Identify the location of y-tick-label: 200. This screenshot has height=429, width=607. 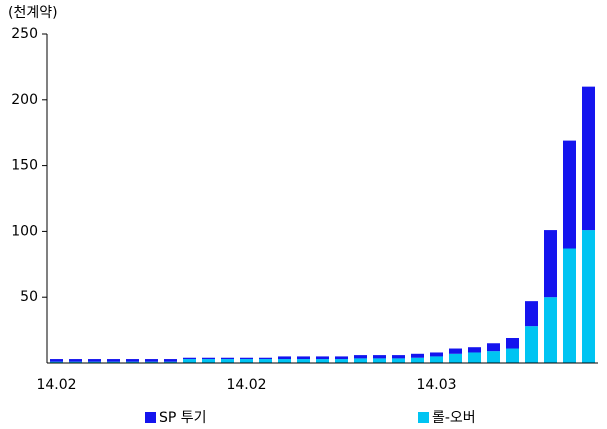
(24, 100).